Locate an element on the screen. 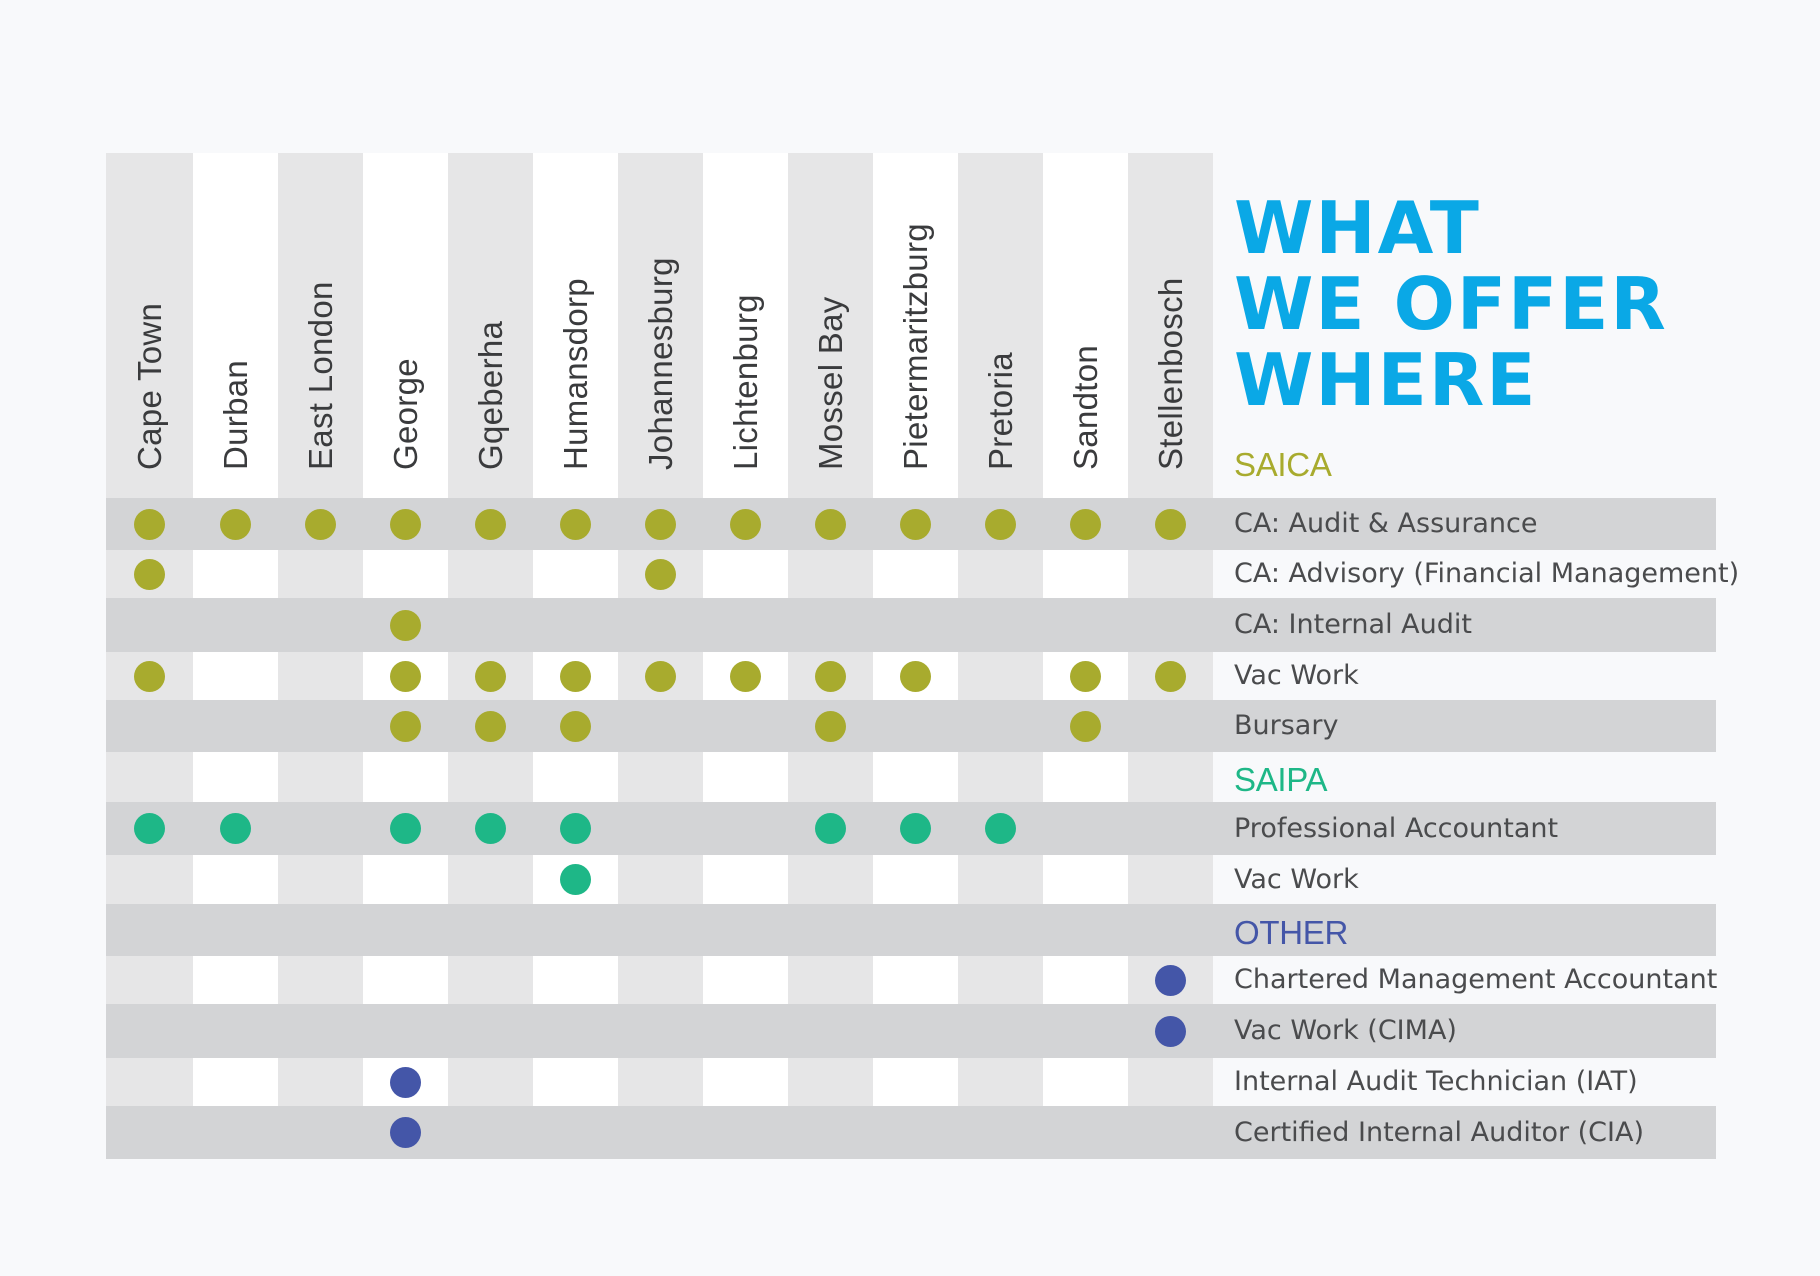 The image size is (1820, 1276). city-column-pietermaritzburg is located at coordinates (915, 656).